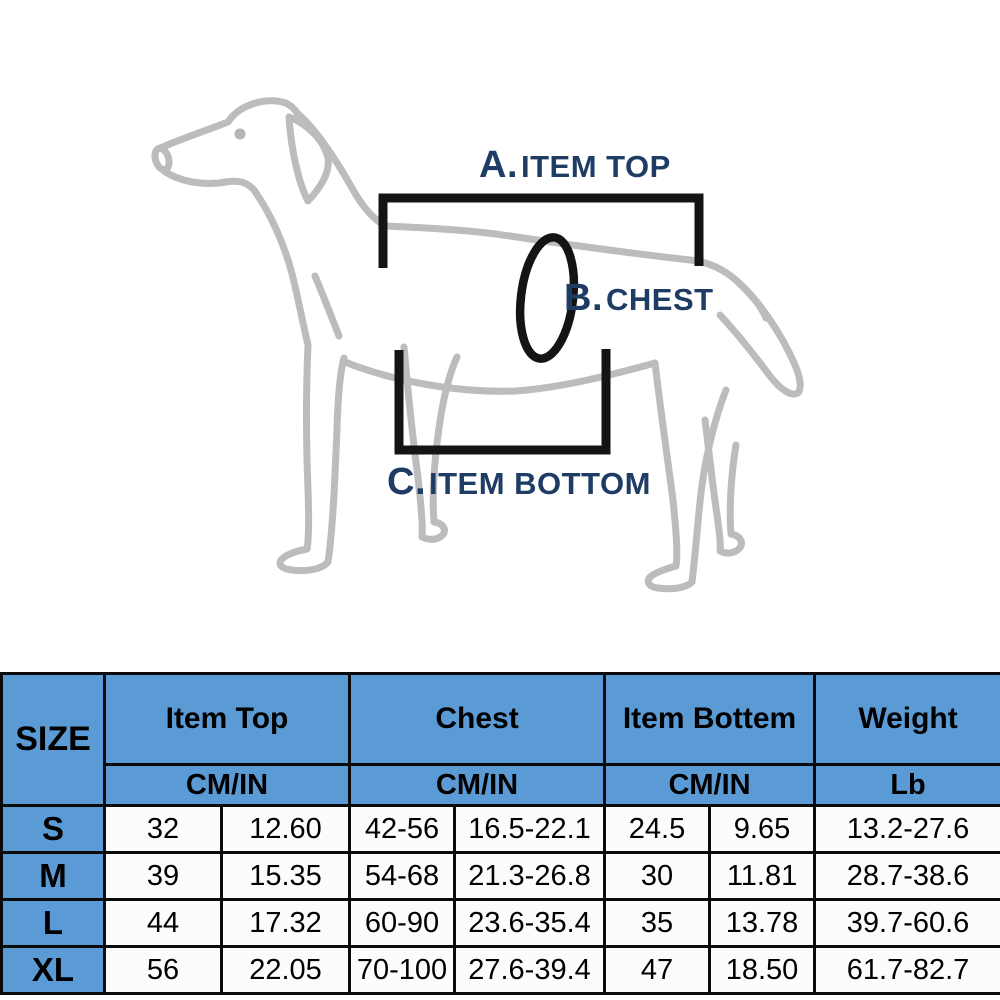 The image size is (1000, 1000). Describe the element at coordinates (402, 876) in the screenshot. I see `table-cell: 54-68` at that location.